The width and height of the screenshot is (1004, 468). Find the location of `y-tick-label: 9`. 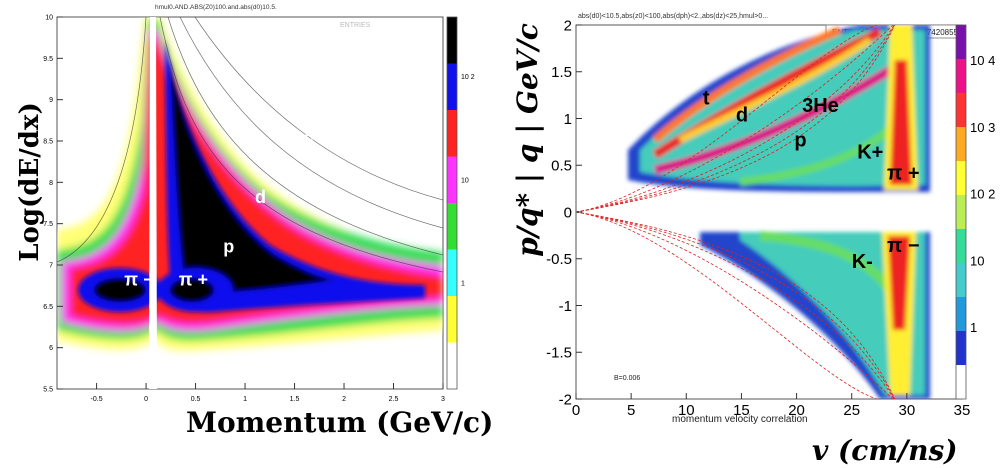

y-tick-label: 9 is located at coordinates (51, 100).